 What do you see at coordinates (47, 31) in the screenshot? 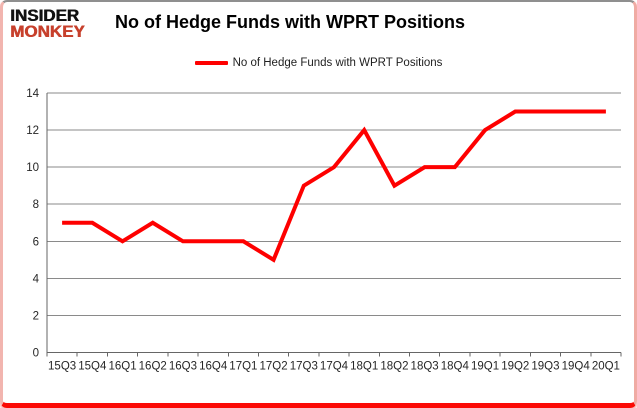
I see `logo-line-monkey: MONKEY` at bounding box center [47, 31].